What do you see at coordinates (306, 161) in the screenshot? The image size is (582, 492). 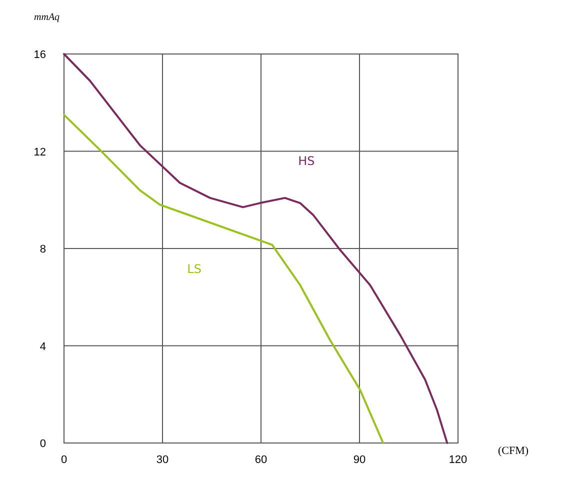 I see `text: HS` at bounding box center [306, 161].